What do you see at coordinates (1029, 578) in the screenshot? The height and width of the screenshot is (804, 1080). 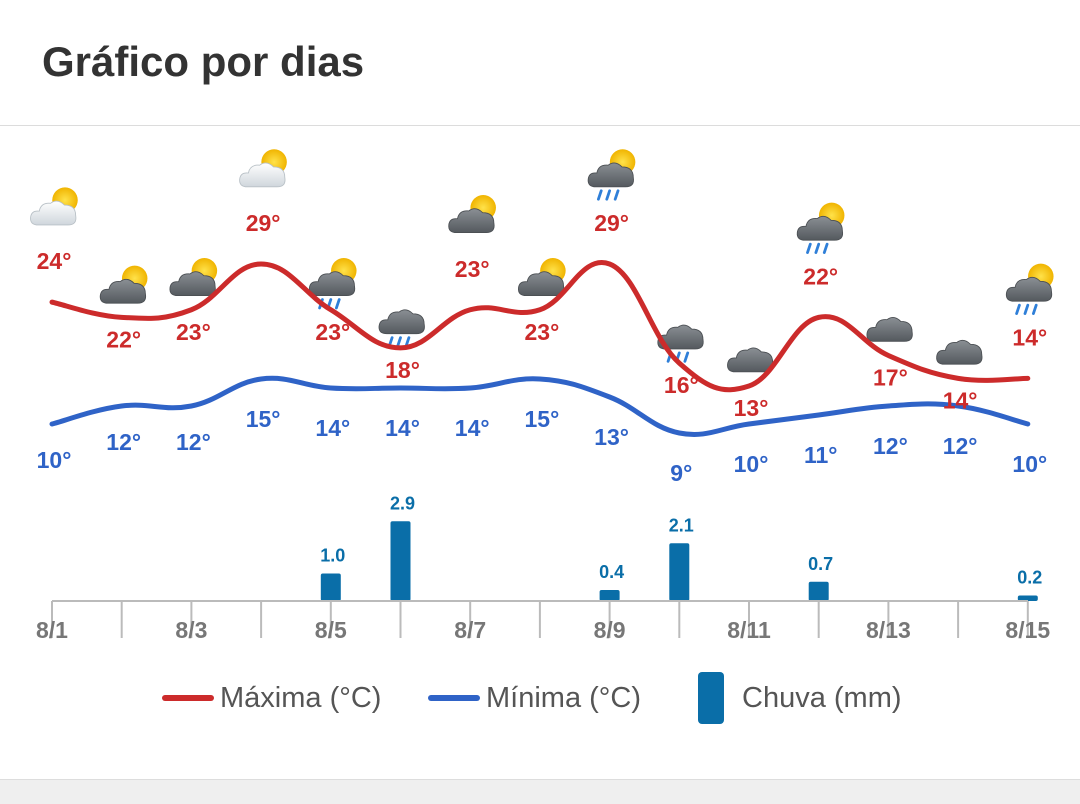 I see `rain-value-label: 0.2` at bounding box center [1029, 578].